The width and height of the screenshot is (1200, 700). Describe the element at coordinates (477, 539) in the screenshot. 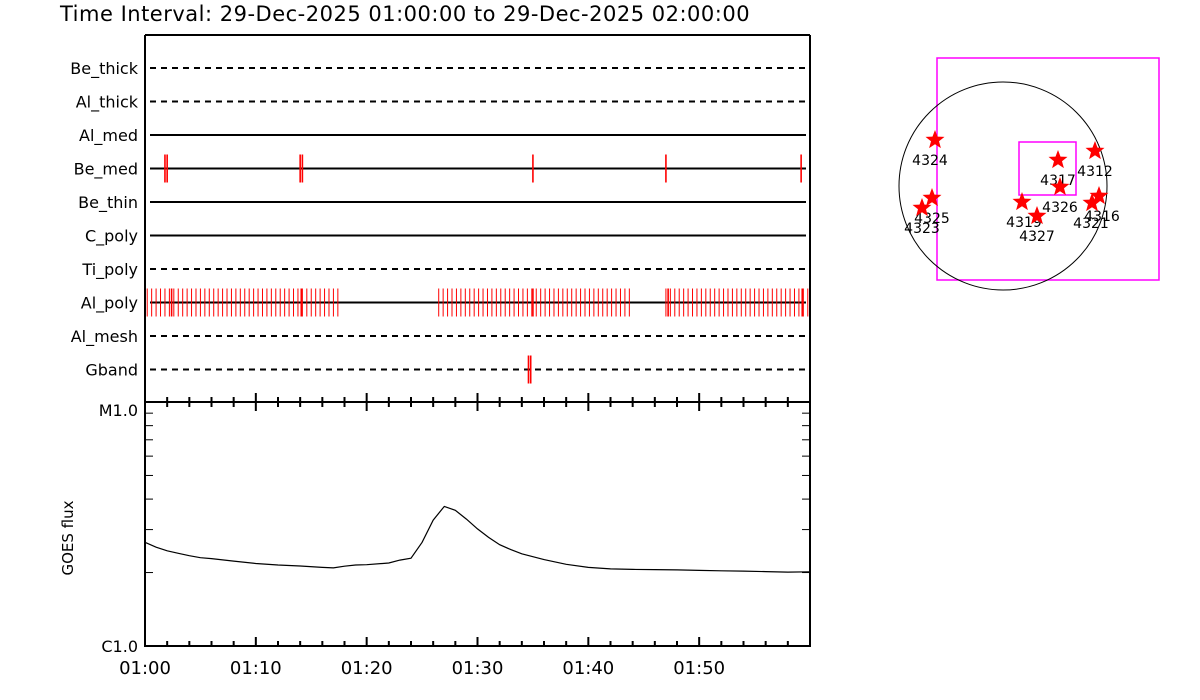

I see `goes-flux-line` at that location.